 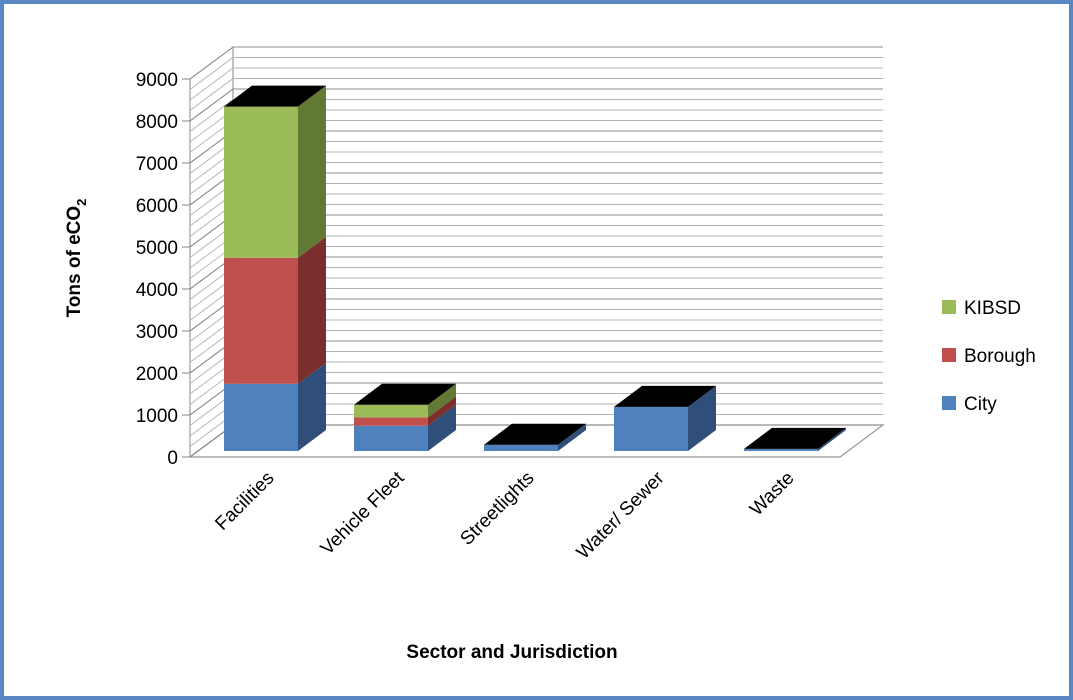 What do you see at coordinates (157, 164) in the screenshot?
I see `y-tick-label: 7000` at bounding box center [157, 164].